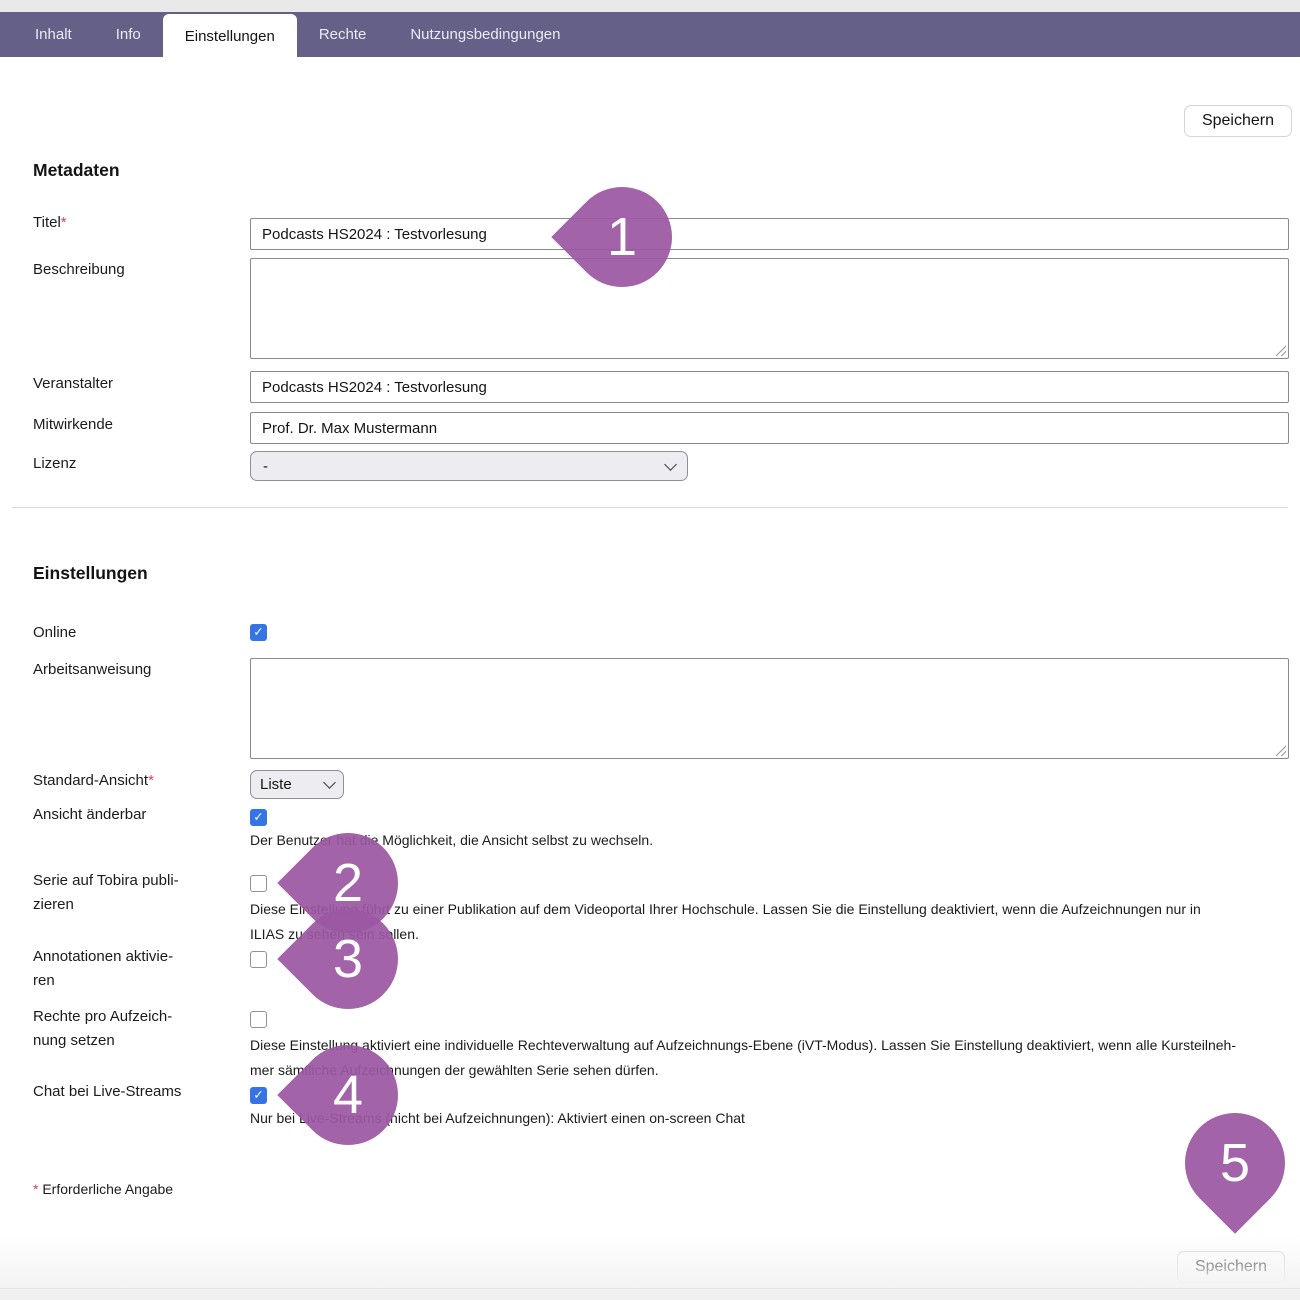 This screenshot has height=1300, width=1300. Describe the element at coordinates (769, 234) in the screenshot. I see `titel-input` at that location.